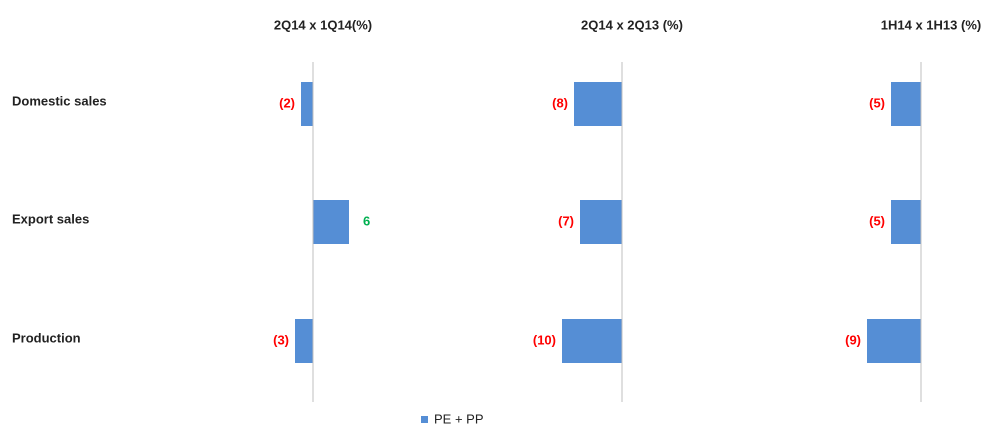 The height and width of the screenshot is (425, 1005). Describe the element at coordinates (281, 339) in the screenshot. I see `value-label: (3)` at that location.